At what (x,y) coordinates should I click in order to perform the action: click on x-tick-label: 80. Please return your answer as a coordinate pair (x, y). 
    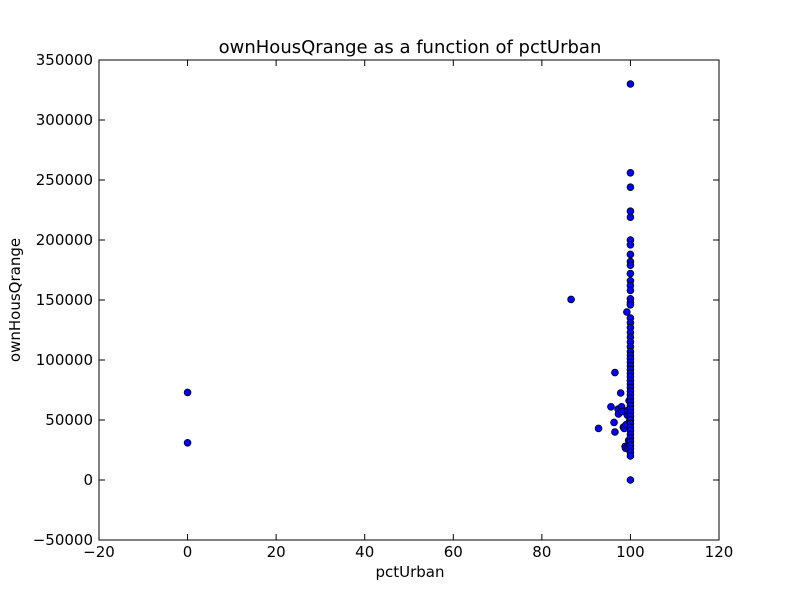
    Looking at the image, I should click on (541, 552).